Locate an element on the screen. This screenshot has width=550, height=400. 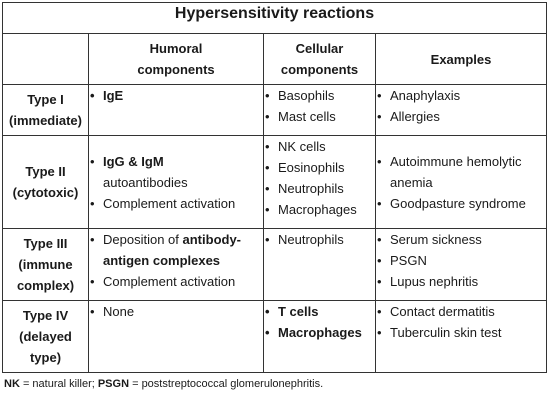
term-prefix: Deposition of is located at coordinates (141, 239).